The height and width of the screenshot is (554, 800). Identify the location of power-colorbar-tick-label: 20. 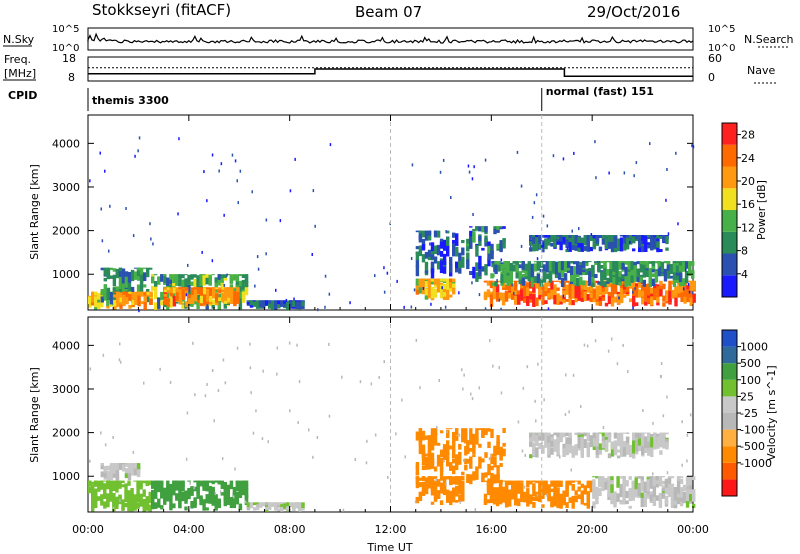
(748, 181).